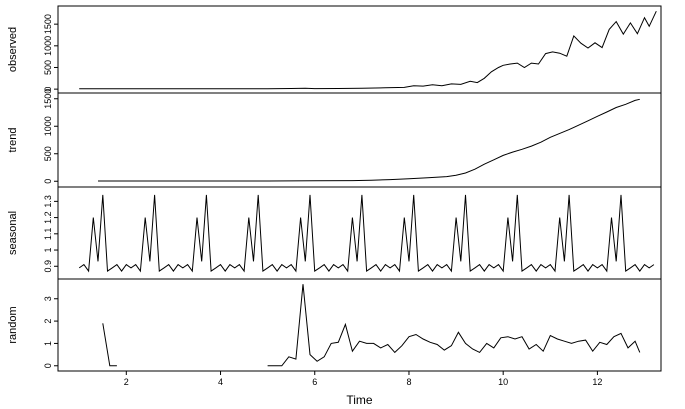 The image size is (685, 409). What do you see at coordinates (48, 250) in the screenshot?
I see `y-tick-label-seasonal: 1` at bounding box center [48, 250].